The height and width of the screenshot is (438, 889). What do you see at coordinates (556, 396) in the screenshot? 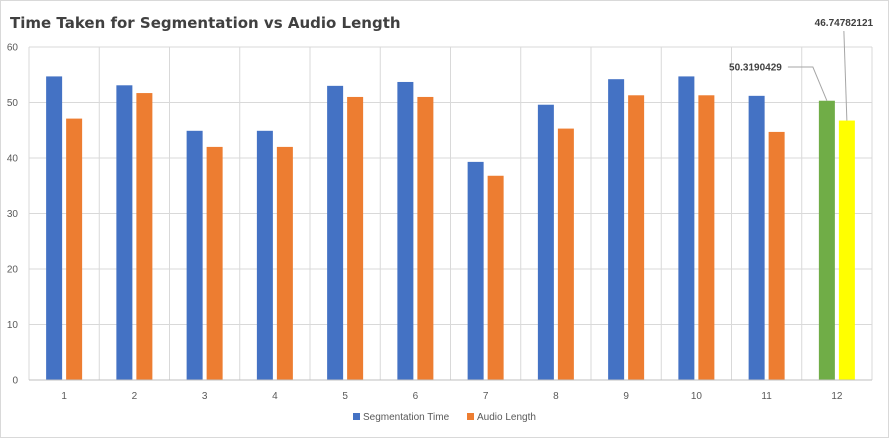
I see `x-tick-label: 8` at bounding box center [556, 396].